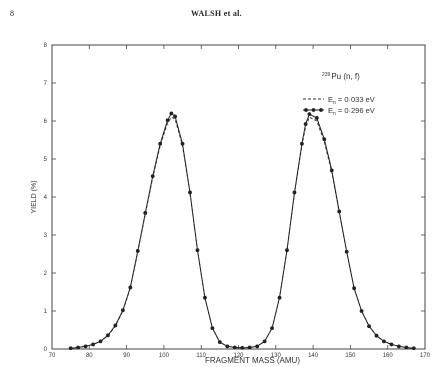  Describe the element at coordinates (216, 13) in the screenshot. I see `running-head: WALSH et al.` at that location.